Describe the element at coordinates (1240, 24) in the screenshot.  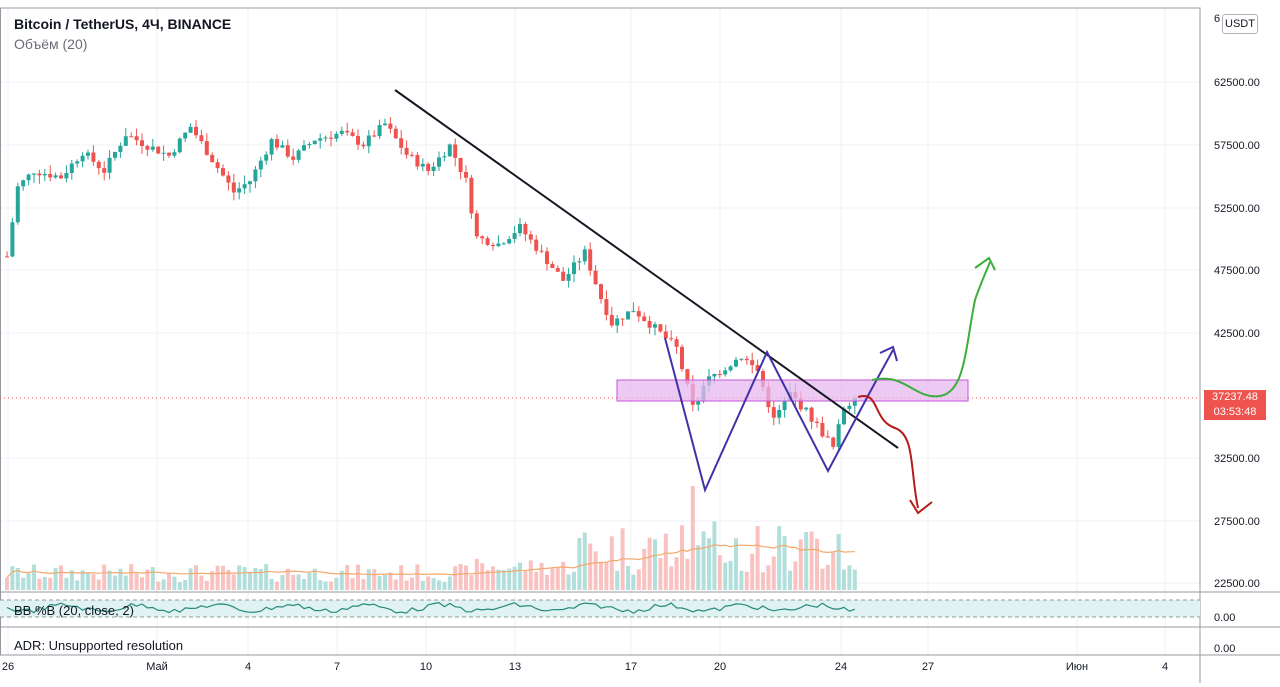
I see `currency-button: USDT` at that location.